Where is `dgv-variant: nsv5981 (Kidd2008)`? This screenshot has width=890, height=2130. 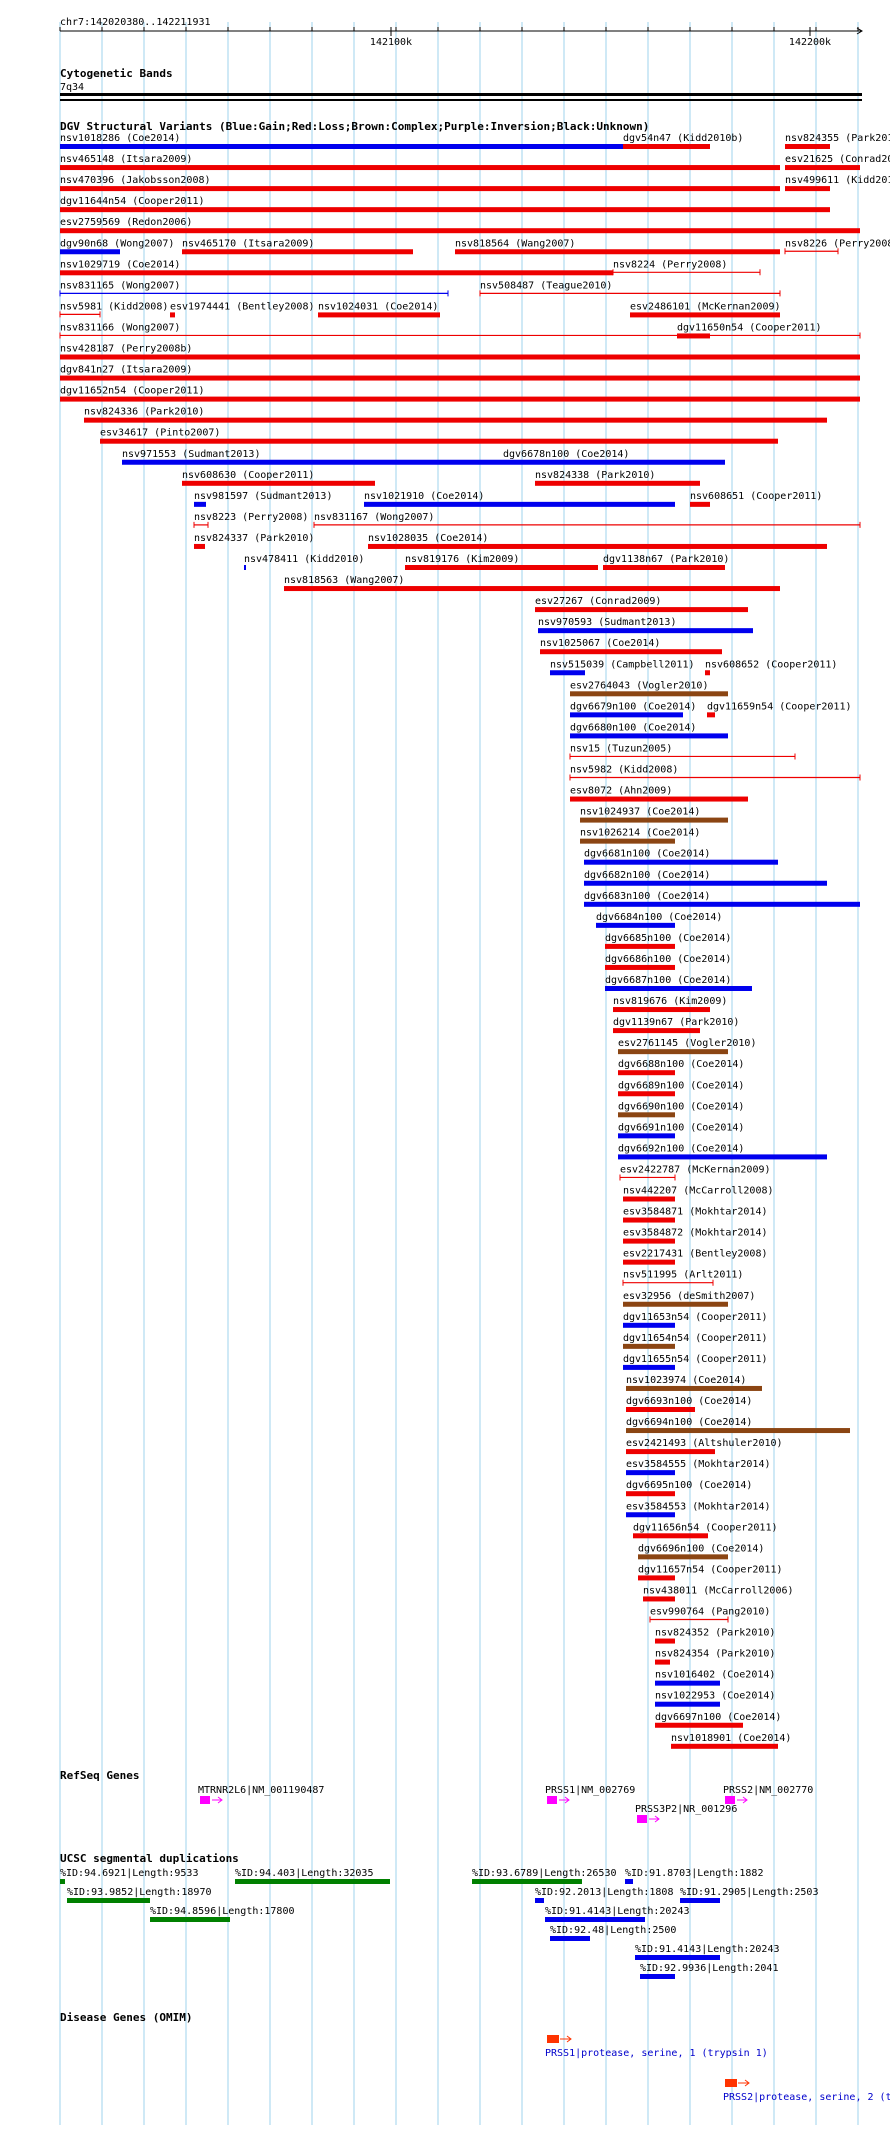 dgv-variant: nsv5981 (Kidd2008) is located at coordinates (113, 309).